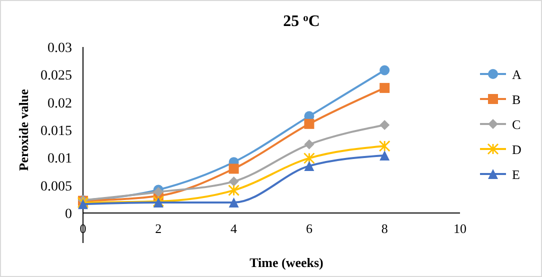  I want to click on x-tick-label: 2, so click(158, 228).